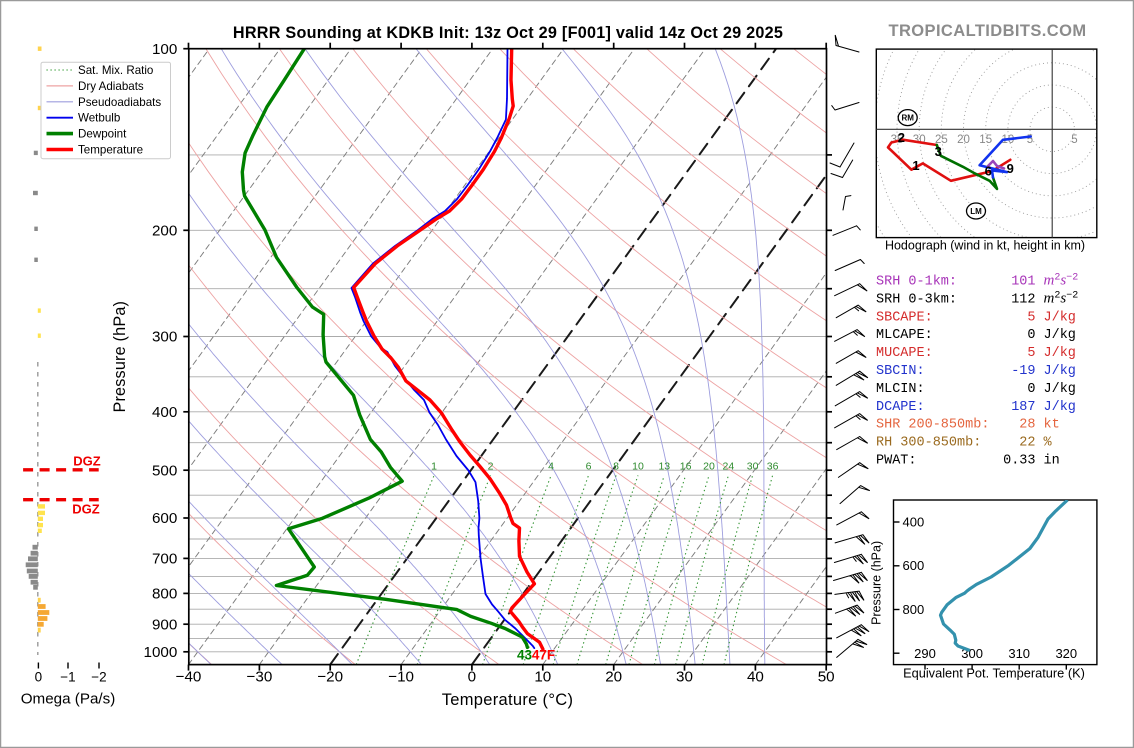 Image resolution: width=1134 pixels, height=748 pixels. What do you see at coordinates (551, 467) in the screenshot?
I see `svg-text: 4` at bounding box center [551, 467].